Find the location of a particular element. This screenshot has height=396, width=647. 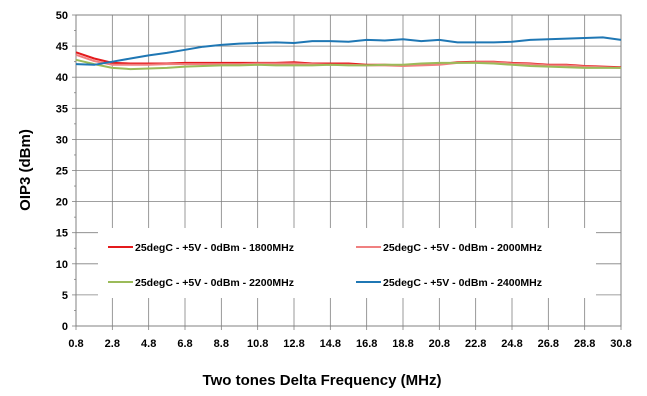

legend-label-2: 25degC - +5V - 0dBm - 2000MHz is located at coordinates (462, 248).